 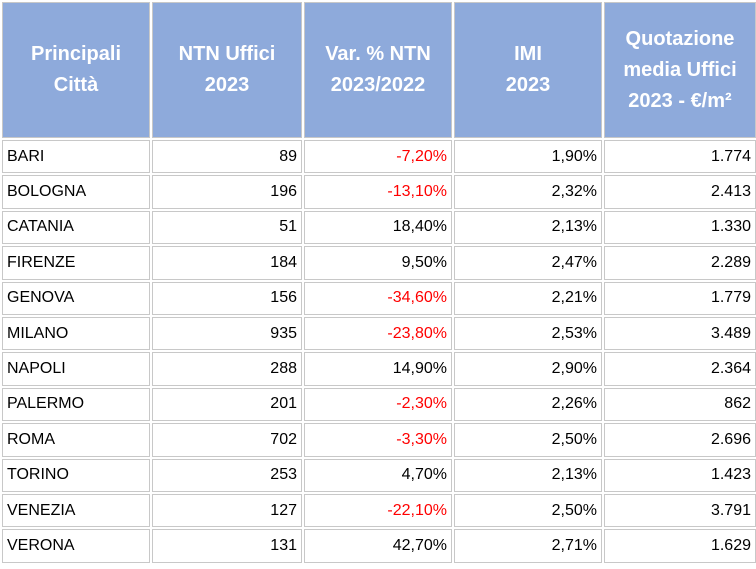 What do you see at coordinates (76, 404) in the screenshot?
I see `city-cell: PALERMO` at bounding box center [76, 404].